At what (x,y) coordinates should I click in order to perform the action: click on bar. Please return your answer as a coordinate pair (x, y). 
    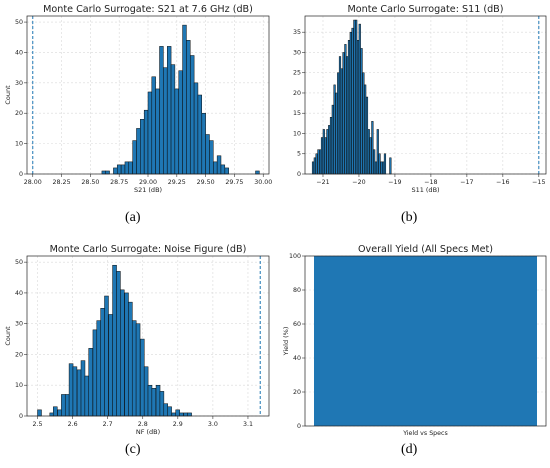
    Looking at the image, I should click on (425, 341).